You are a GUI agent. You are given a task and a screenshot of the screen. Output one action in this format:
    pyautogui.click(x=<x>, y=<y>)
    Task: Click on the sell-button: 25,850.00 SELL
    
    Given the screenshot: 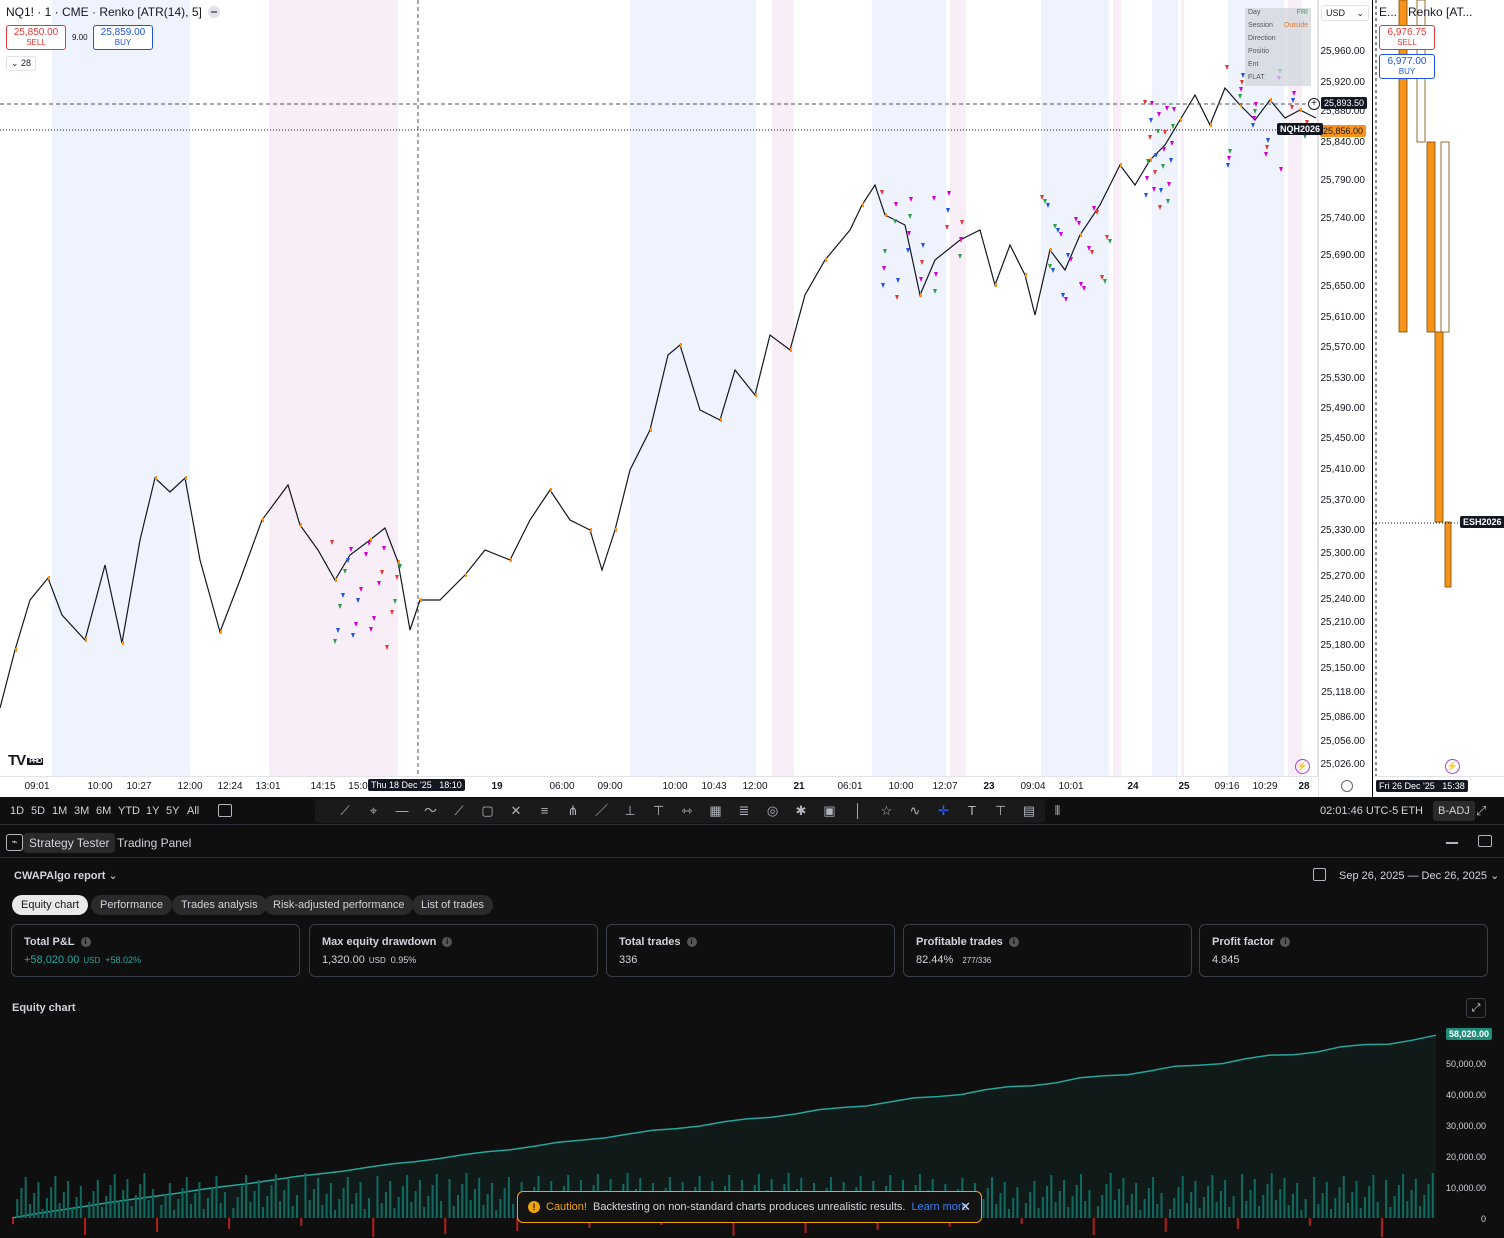 What is the action you would take?
    pyautogui.click(x=36, y=37)
    